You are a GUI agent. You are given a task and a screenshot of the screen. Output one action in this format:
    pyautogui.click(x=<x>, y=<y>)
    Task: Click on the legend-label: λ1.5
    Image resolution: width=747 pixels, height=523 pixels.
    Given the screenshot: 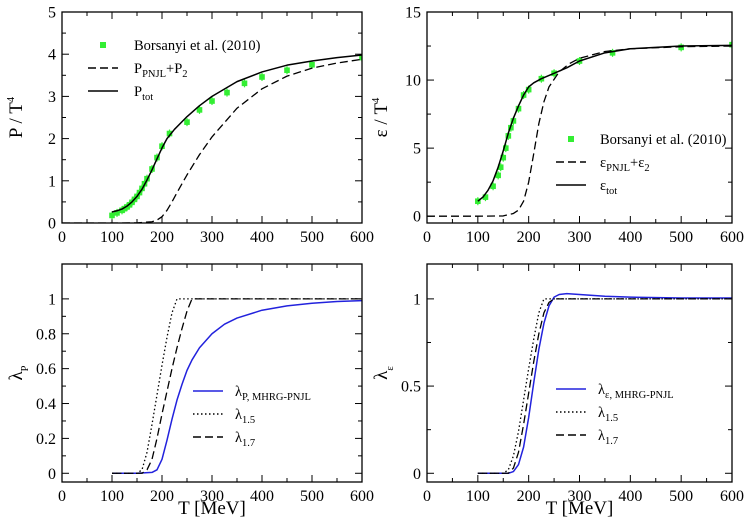 What is the action you would take?
    pyautogui.click(x=245, y=416)
    